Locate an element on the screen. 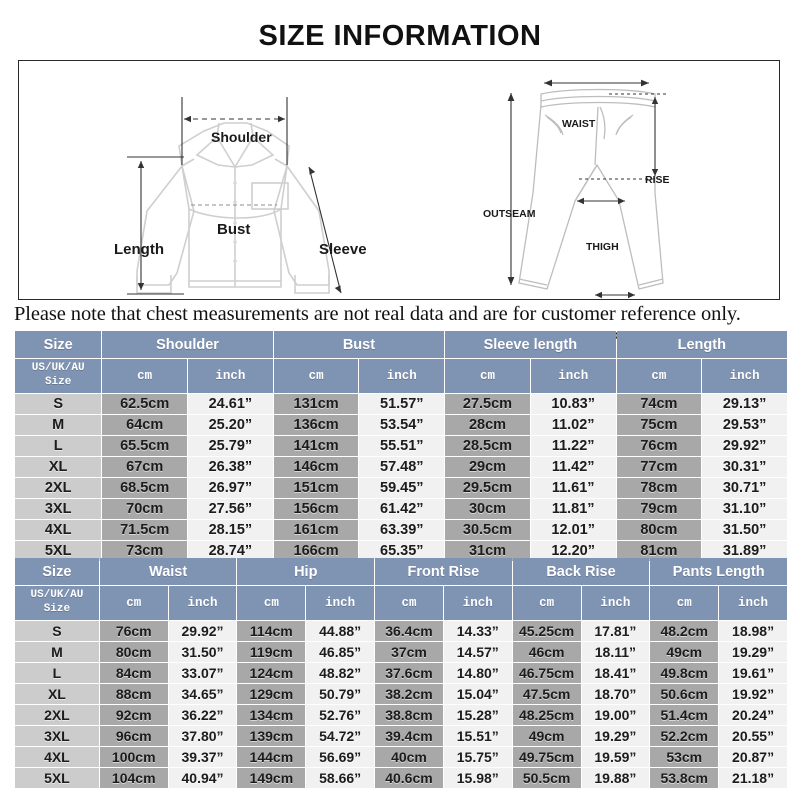 This screenshot has width=800, height=800. cell-inch: 57.48” is located at coordinates (402, 467).